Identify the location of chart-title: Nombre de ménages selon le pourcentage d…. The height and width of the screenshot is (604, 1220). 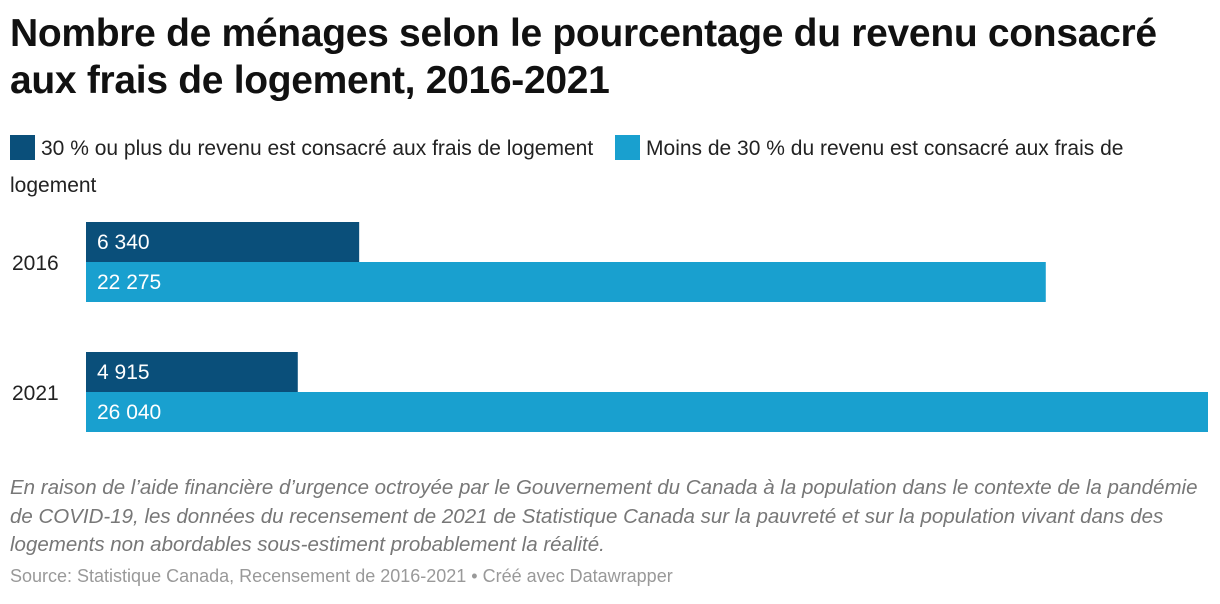
(583, 57).